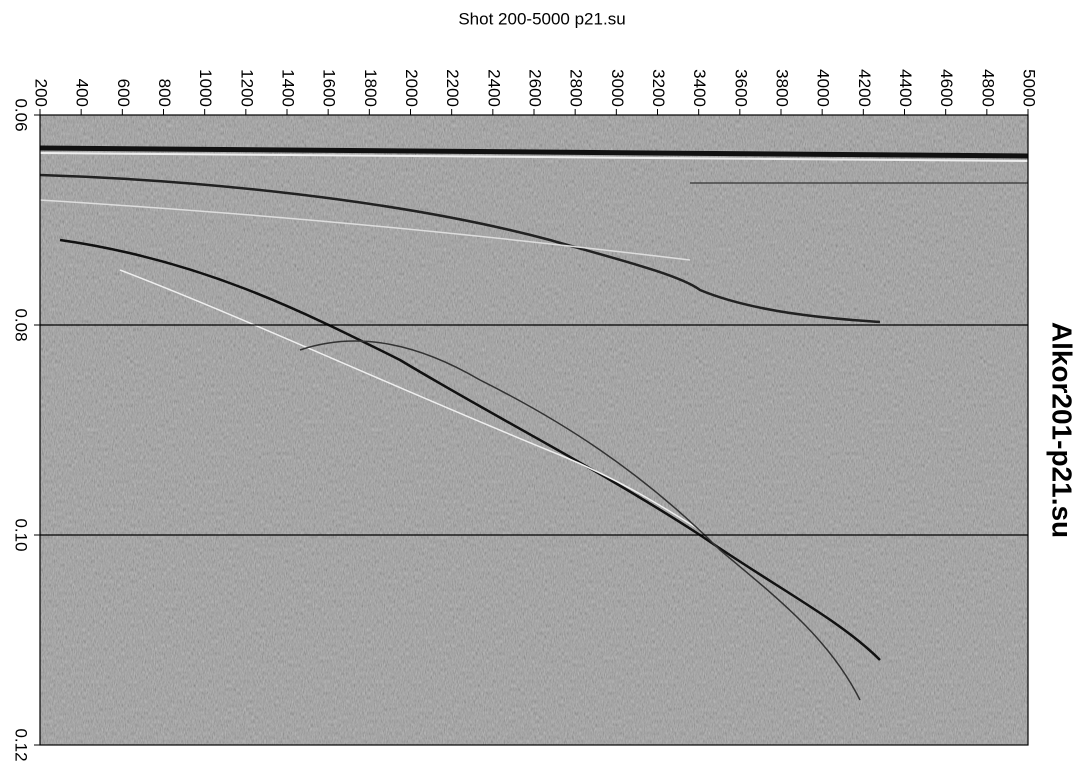 This screenshot has height=776, width=1085. What do you see at coordinates (987, 88) in the screenshot?
I see `x-tick-label: 4800` at bounding box center [987, 88].